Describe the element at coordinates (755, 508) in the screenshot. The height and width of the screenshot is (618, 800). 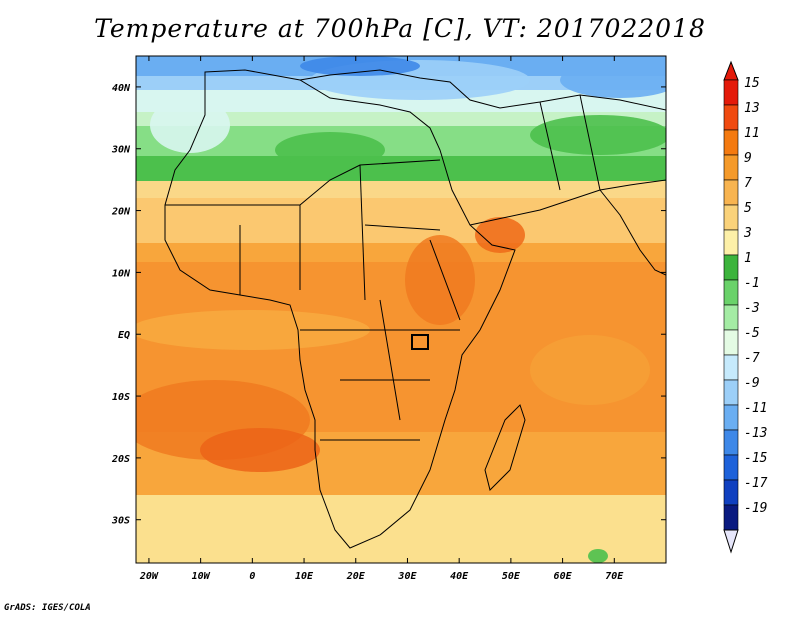
I see `colorbar-label: -19` at that location.